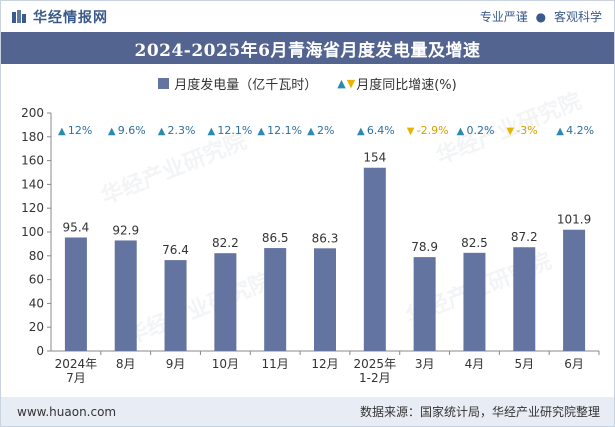 Image resolution: width=615 pixels, height=427 pixels. Describe the element at coordinates (32, 137) in the screenshot. I see `y-tick-label: 180` at that location.